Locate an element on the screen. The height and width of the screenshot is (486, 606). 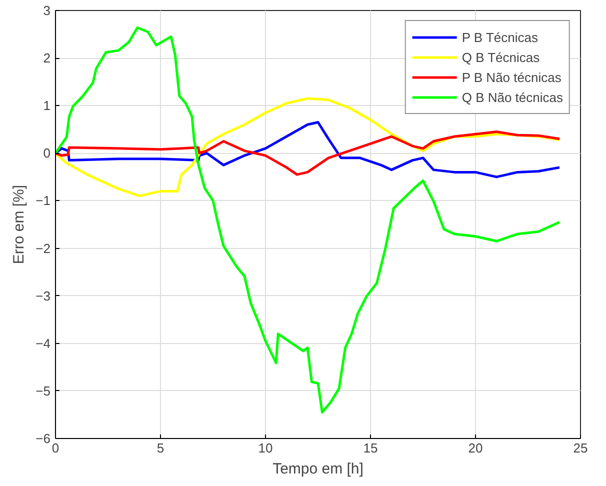
y-tick-label: −3 is located at coordinates (43, 296).